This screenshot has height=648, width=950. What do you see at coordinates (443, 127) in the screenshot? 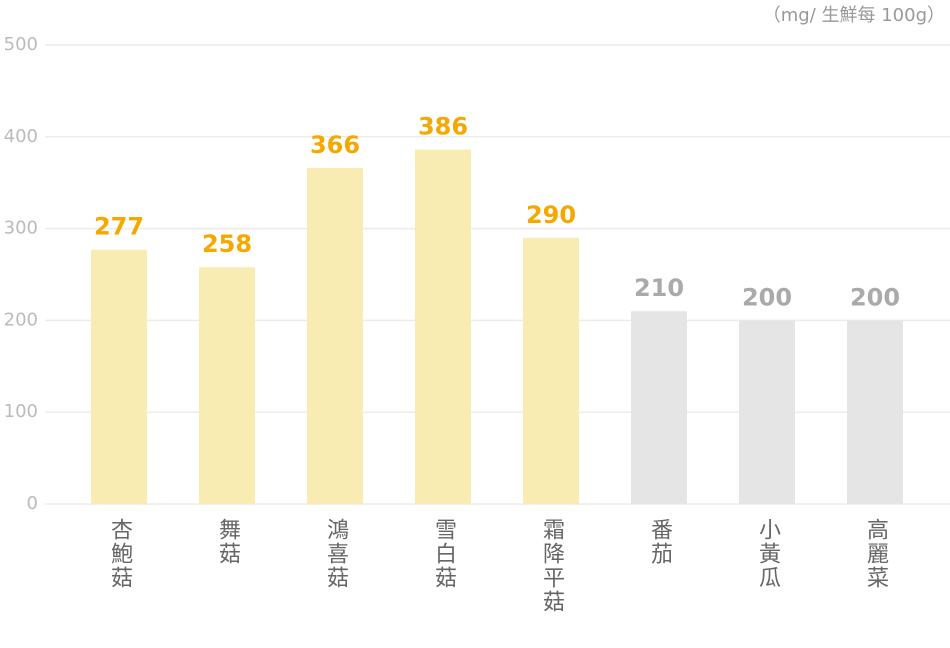
I see `value-label: 386` at bounding box center [443, 127].